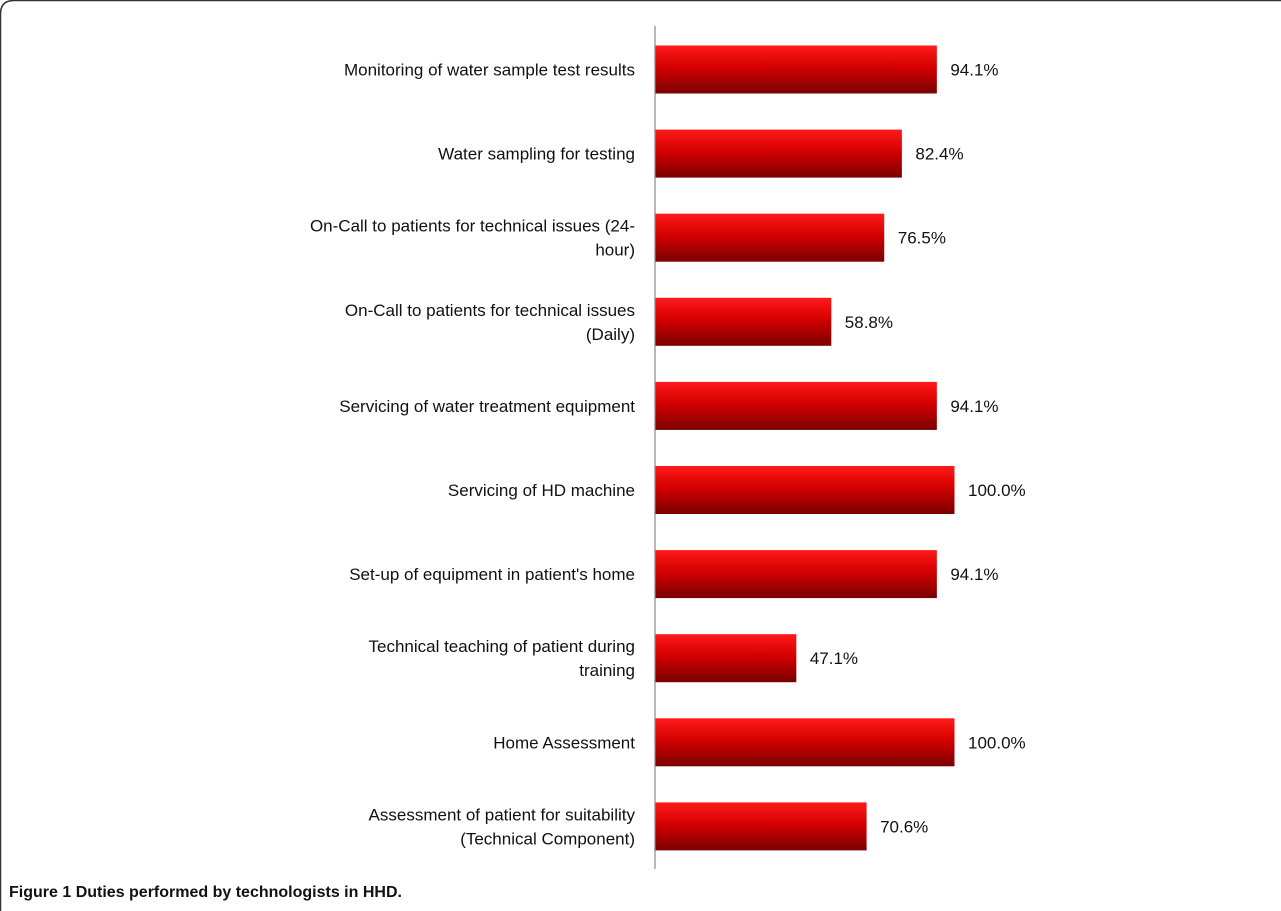 This screenshot has height=911, width=1281. I want to click on category-label: On-Call to patients for technical issues, so click(490, 310).